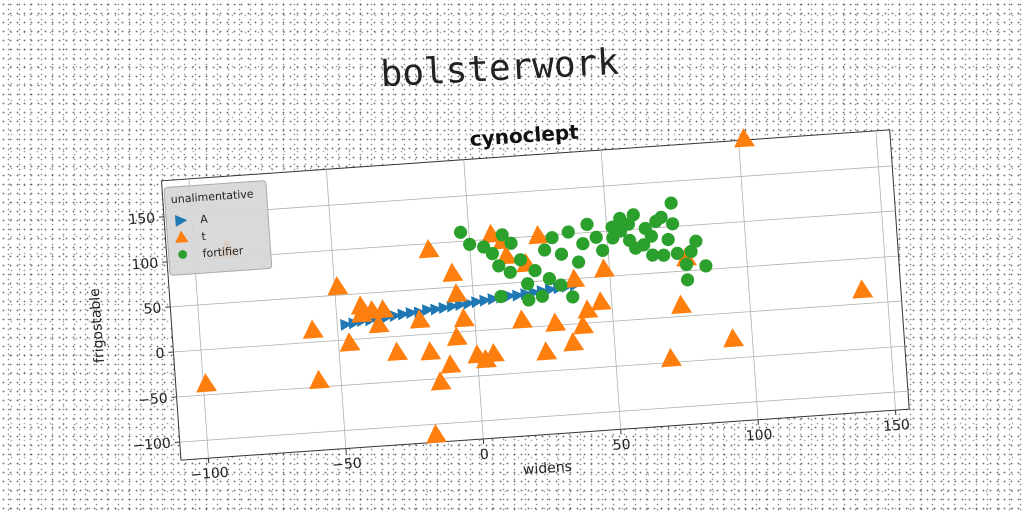  Describe the element at coordinates (204, 220) in the screenshot. I see `legend-label: A` at that location.